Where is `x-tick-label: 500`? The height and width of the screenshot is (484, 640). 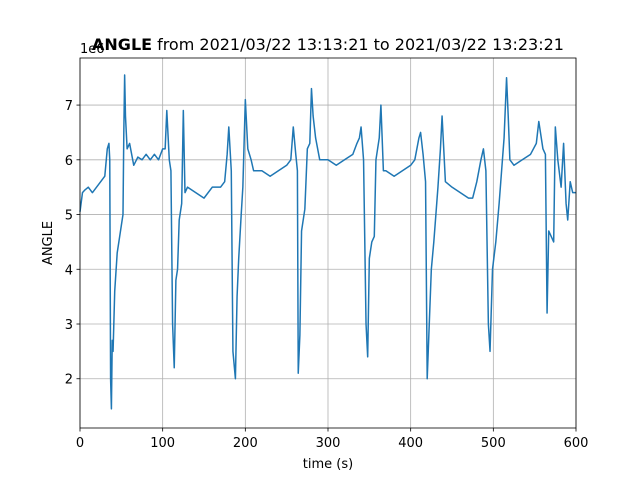
x-tick-label: 500 is located at coordinates (493, 443).